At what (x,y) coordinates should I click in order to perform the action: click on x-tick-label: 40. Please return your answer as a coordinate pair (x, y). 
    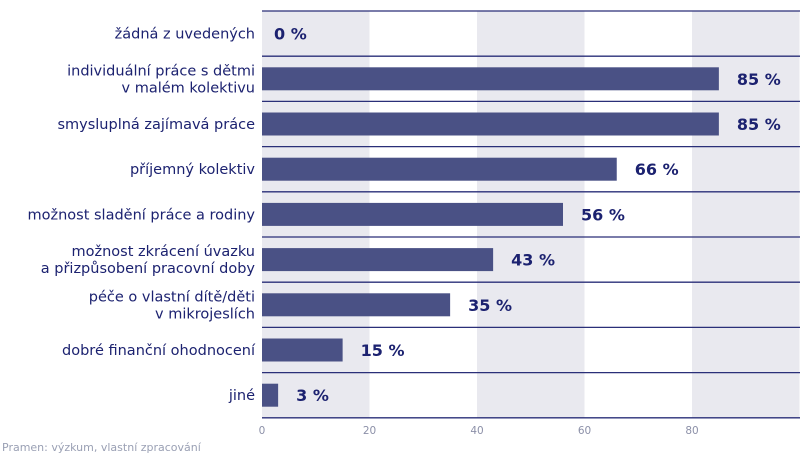
    Looking at the image, I should click on (476, 431).